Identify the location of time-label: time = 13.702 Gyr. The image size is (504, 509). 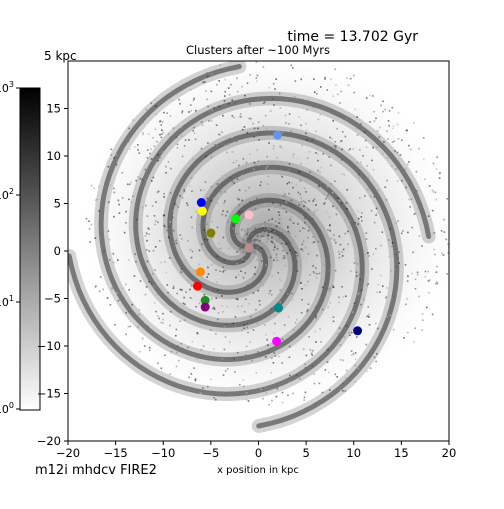
(352, 37).